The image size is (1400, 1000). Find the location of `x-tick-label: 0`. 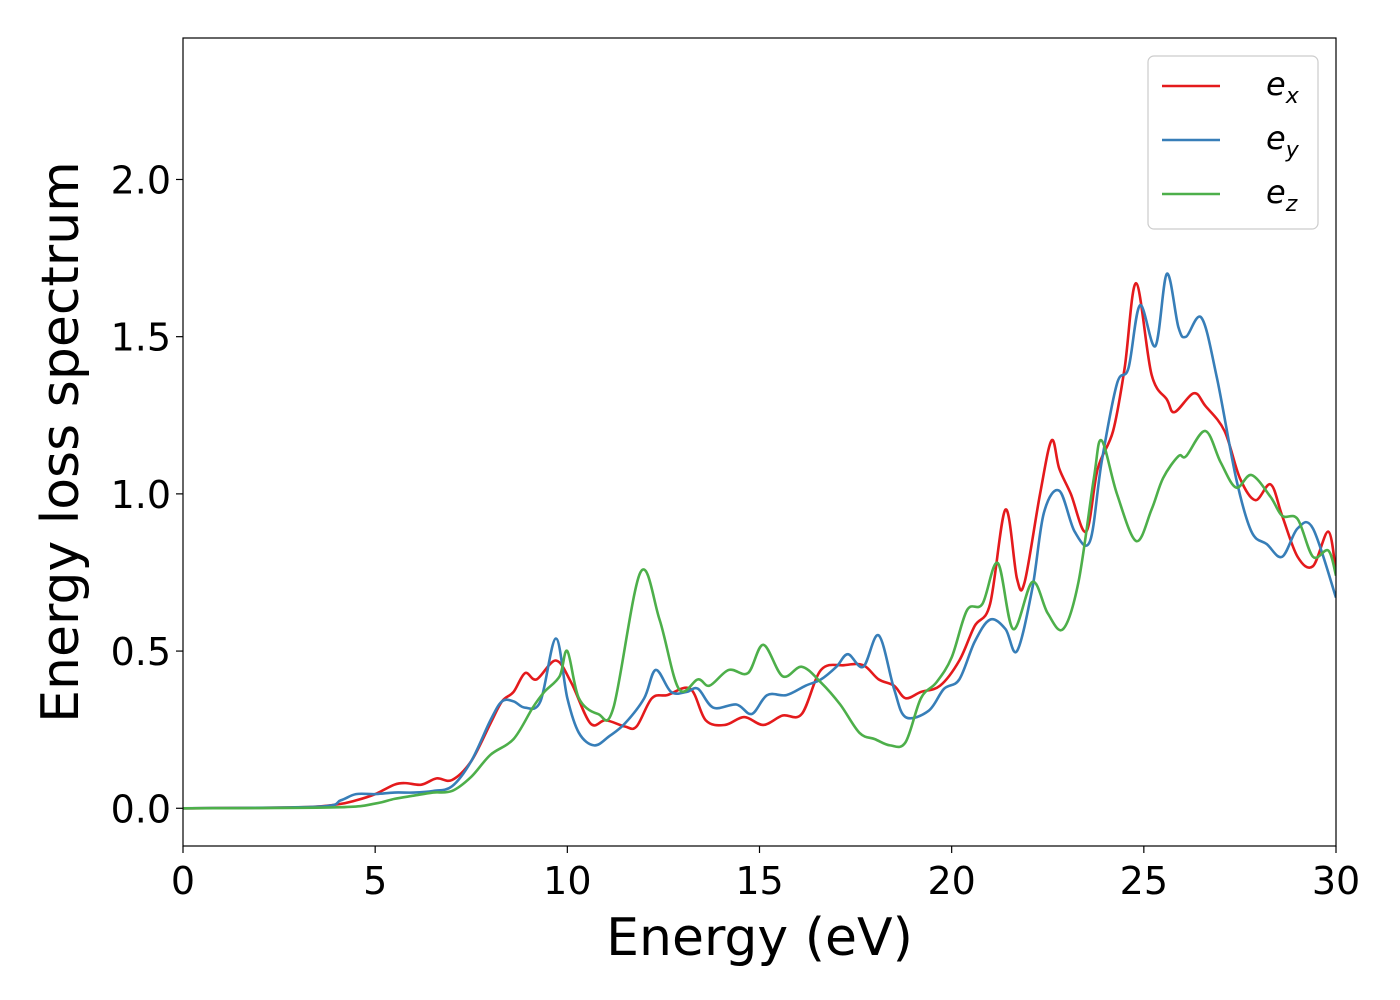

x-tick-label: 0 is located at coordinates (183, 881).